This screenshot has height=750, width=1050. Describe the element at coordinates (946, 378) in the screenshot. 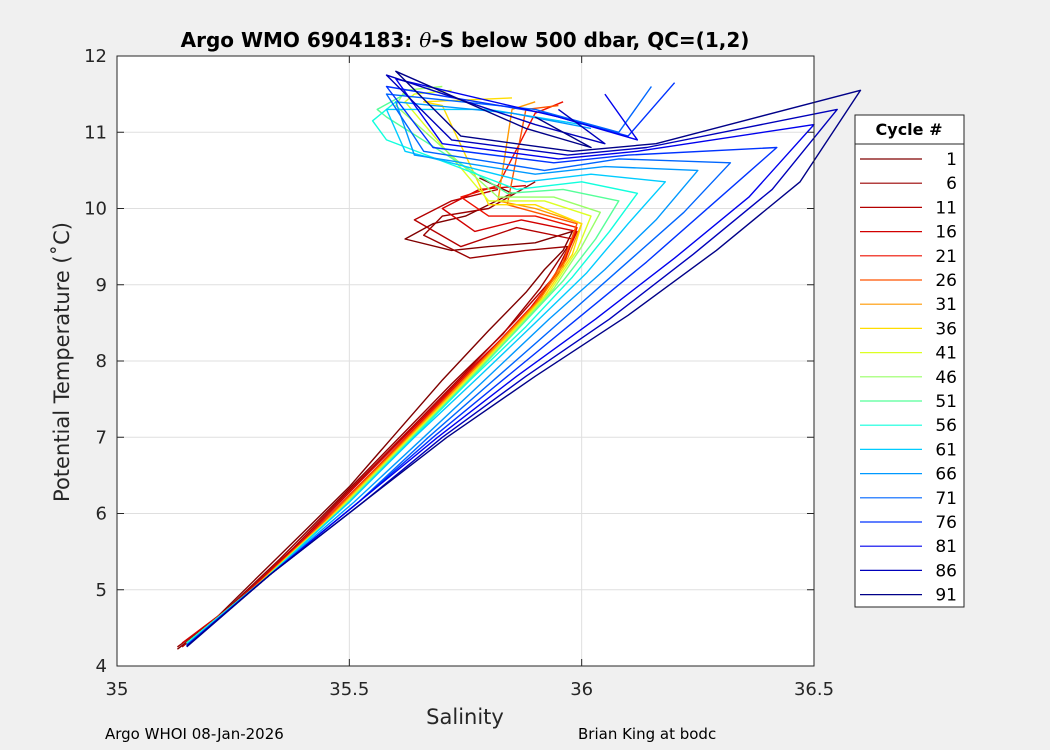

I see `legend-label: 46` at that location.